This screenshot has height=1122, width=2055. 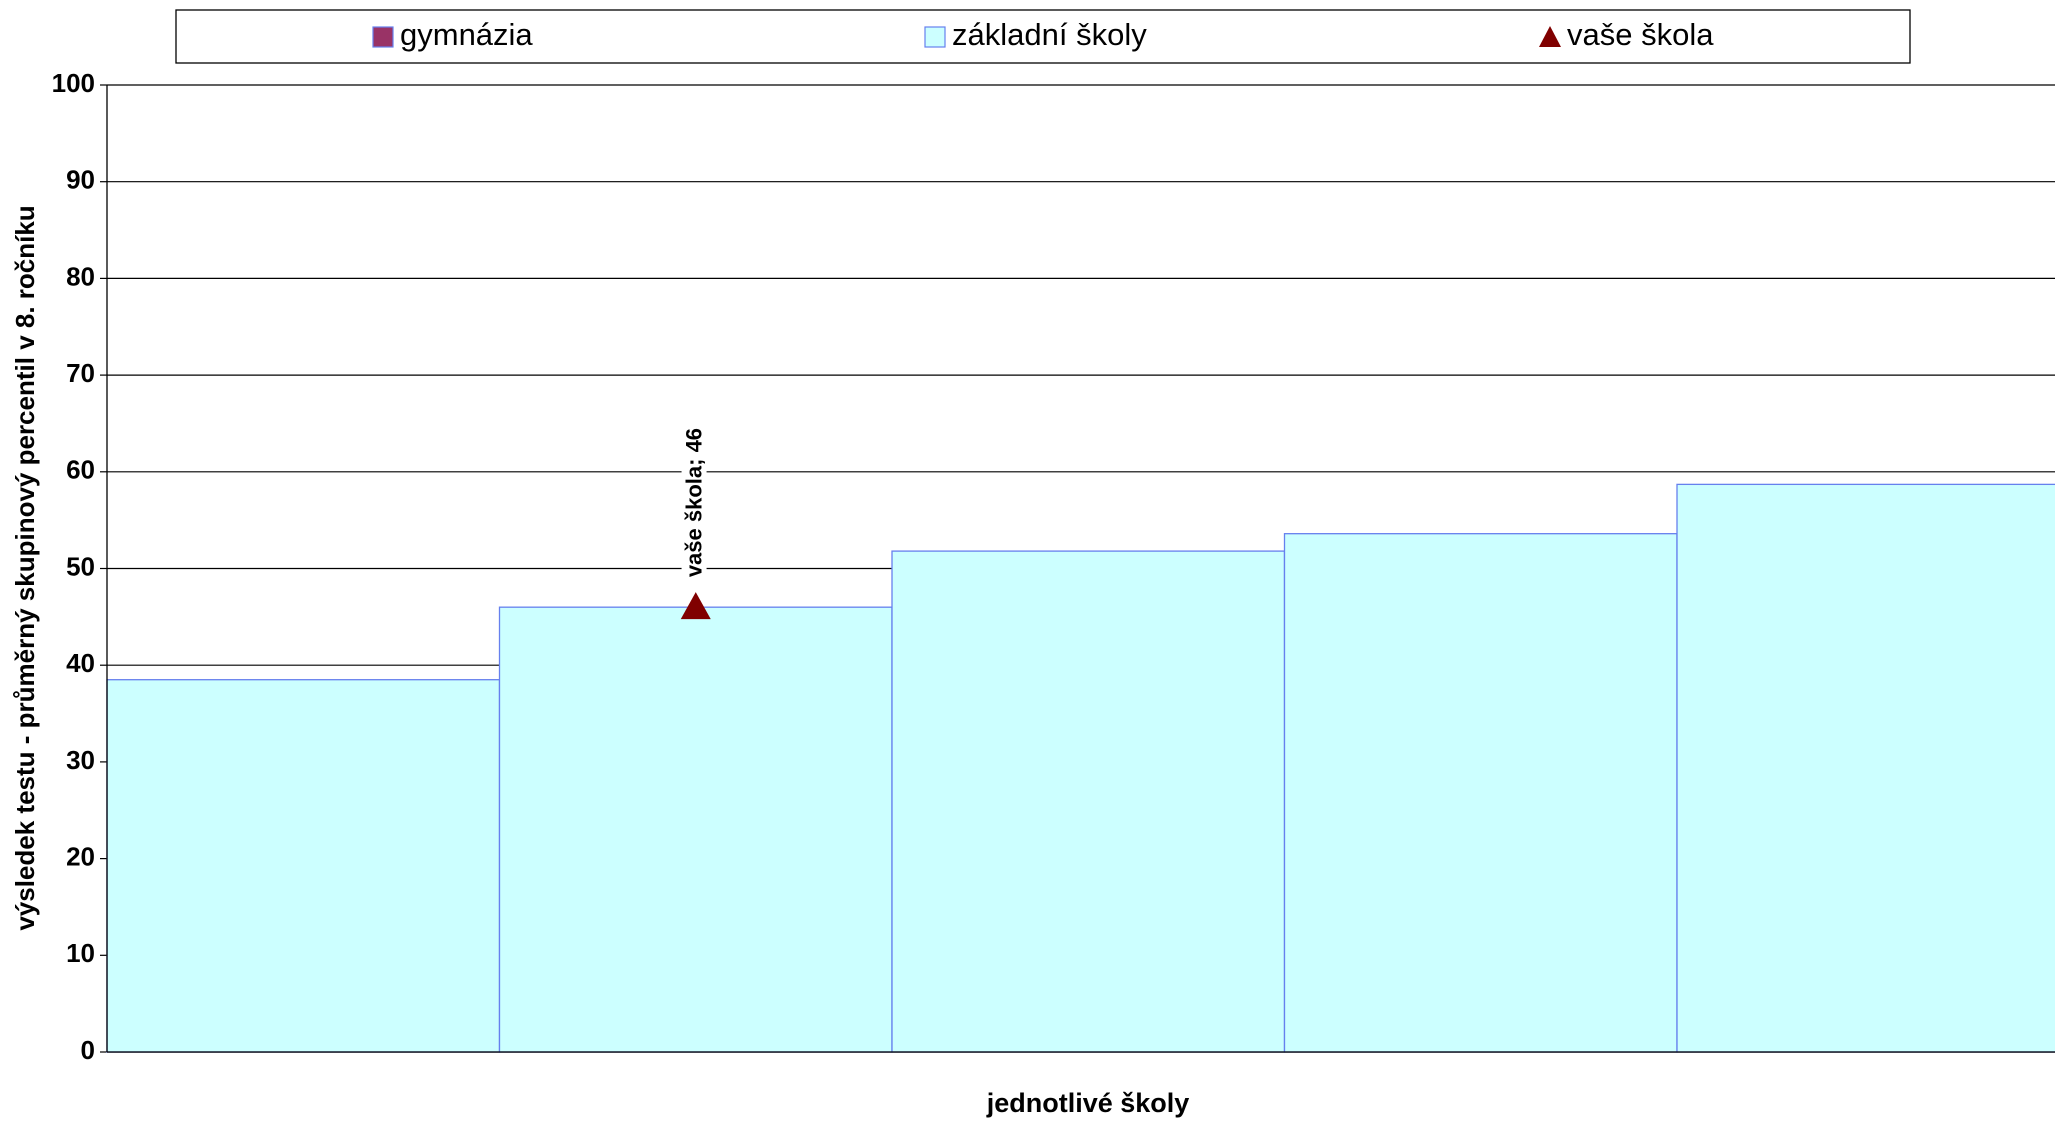 What do you see at coordinates (80, 663) in the screenshot?
I see `y-tick-label: 40` at bounding box center [80, 663].